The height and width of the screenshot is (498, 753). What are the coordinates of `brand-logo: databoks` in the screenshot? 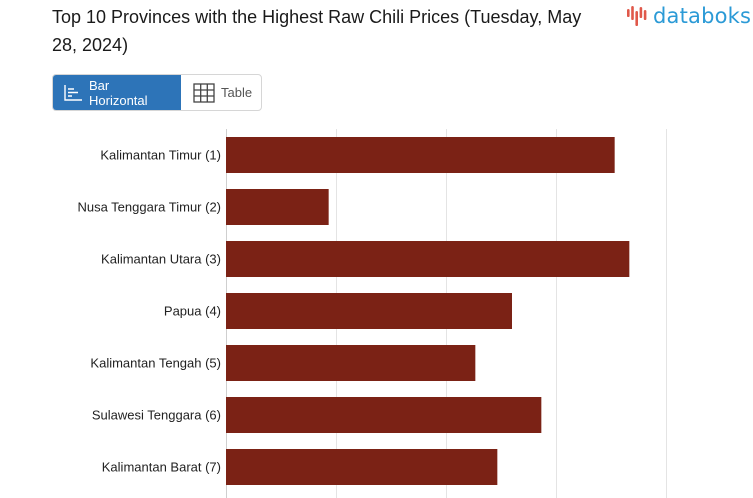 It's located at (688, 16).